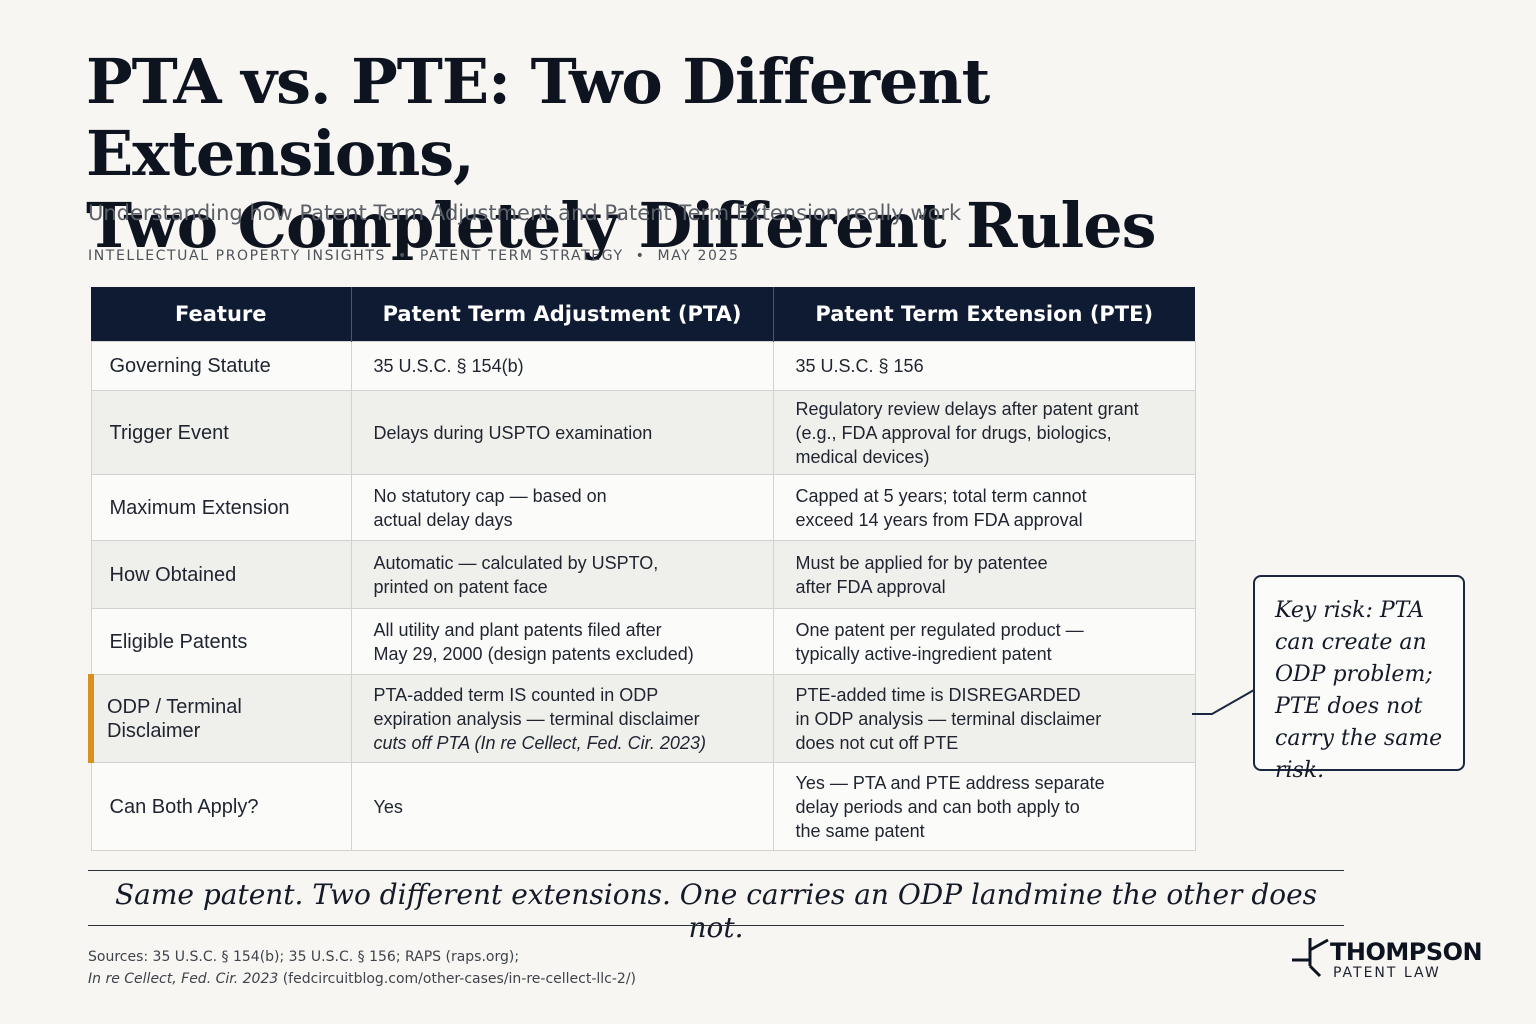 This screenshot has width=1536, height=1024. I want to click on cell-line: after FDA approval, so click(870, 586).